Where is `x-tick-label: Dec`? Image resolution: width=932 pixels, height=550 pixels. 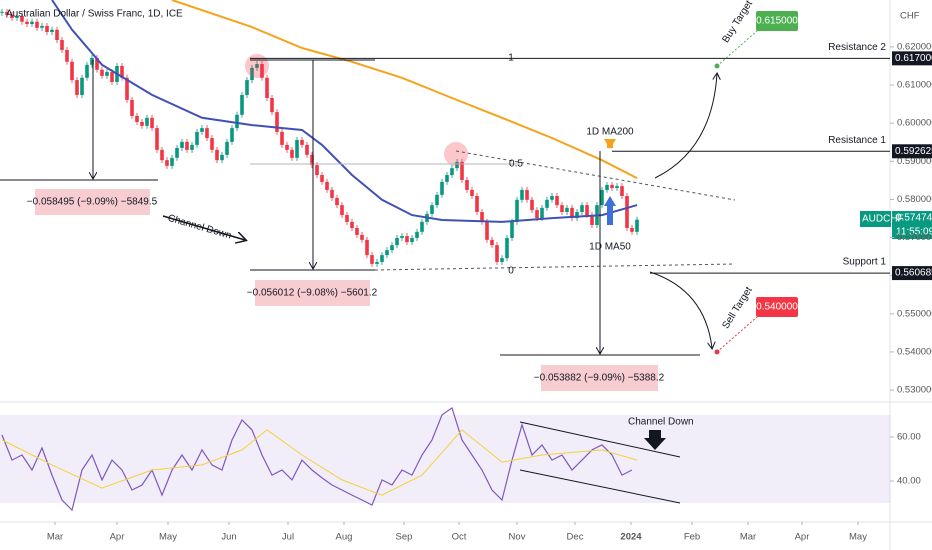
x-tick-label: Dec is located at coordinates (575, 537).